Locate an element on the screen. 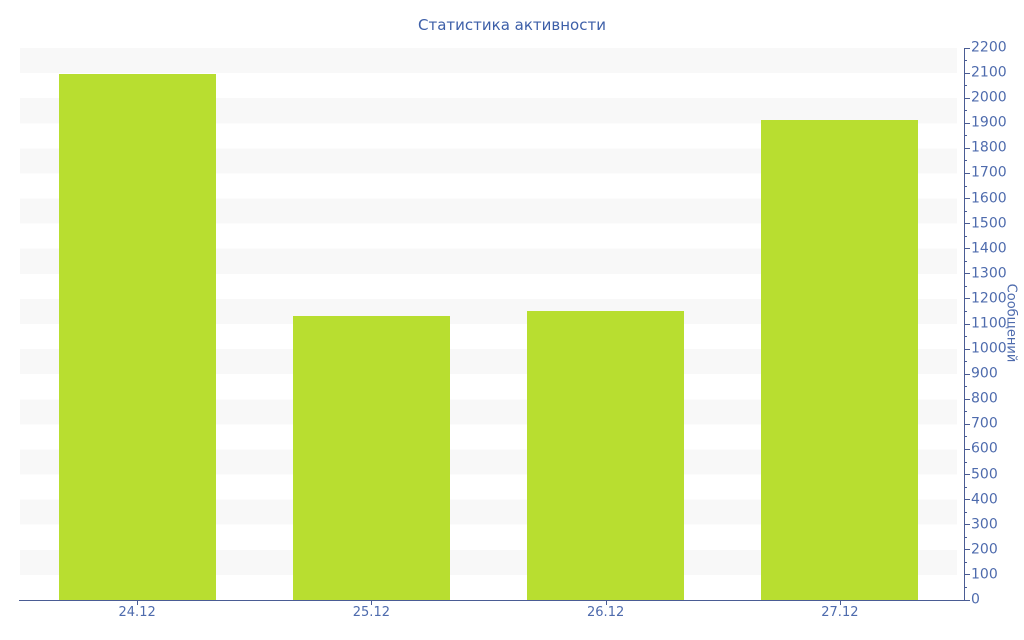  y-tick-label: 1300 is located at coordinates (989, 273).